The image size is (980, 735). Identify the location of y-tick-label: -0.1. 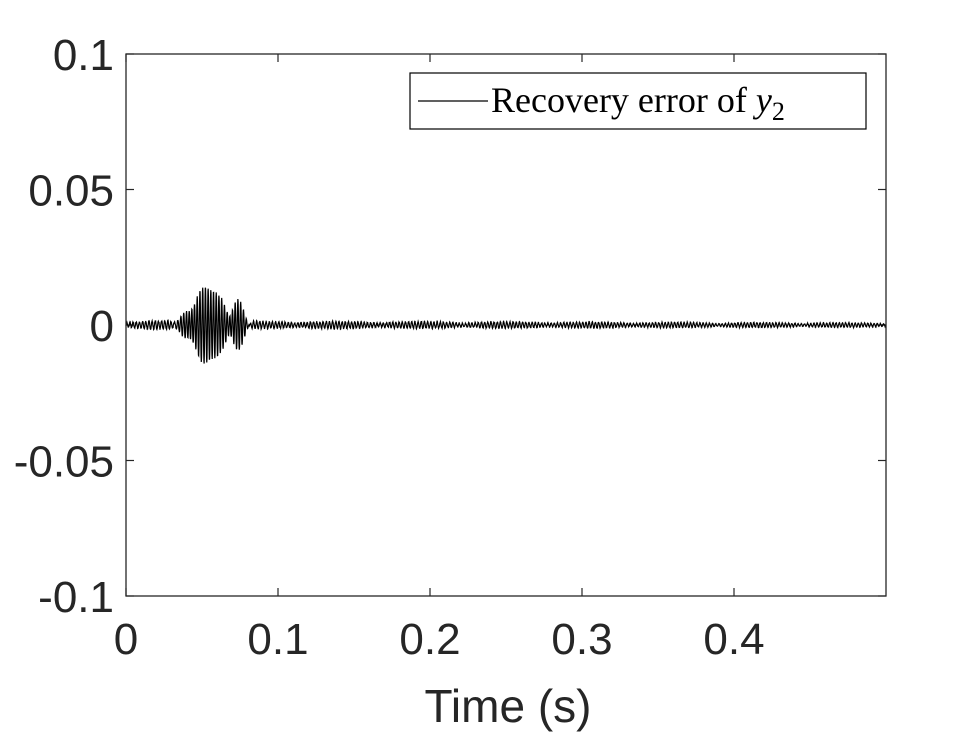
(76, 597).